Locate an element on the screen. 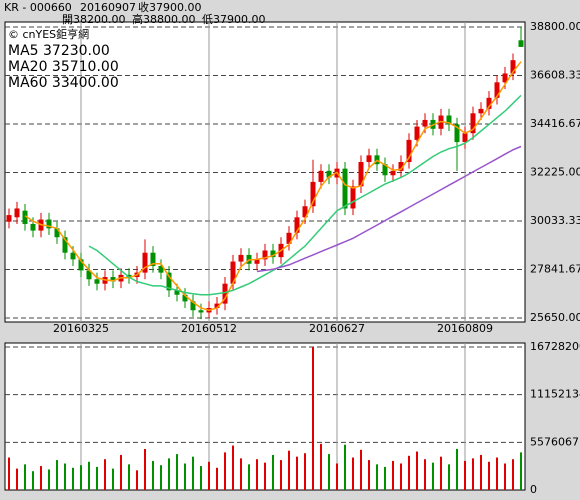 The image size is (580, 500). y-tick-label: 34416.67 is located at coordinates (555, 123).